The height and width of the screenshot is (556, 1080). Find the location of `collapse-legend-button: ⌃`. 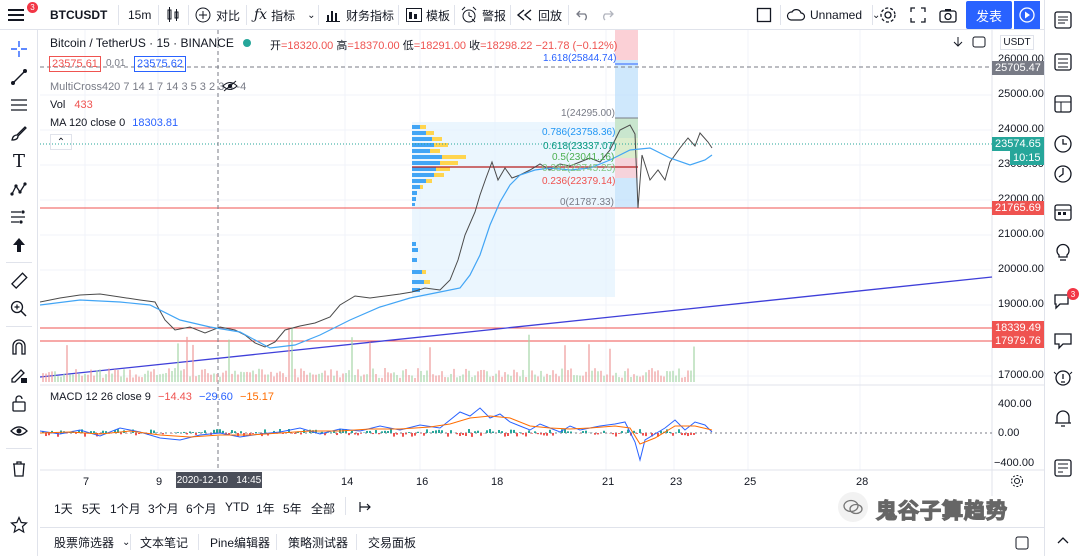

collapse-legend-button: ⌃ is located at coordinates (61, 142).